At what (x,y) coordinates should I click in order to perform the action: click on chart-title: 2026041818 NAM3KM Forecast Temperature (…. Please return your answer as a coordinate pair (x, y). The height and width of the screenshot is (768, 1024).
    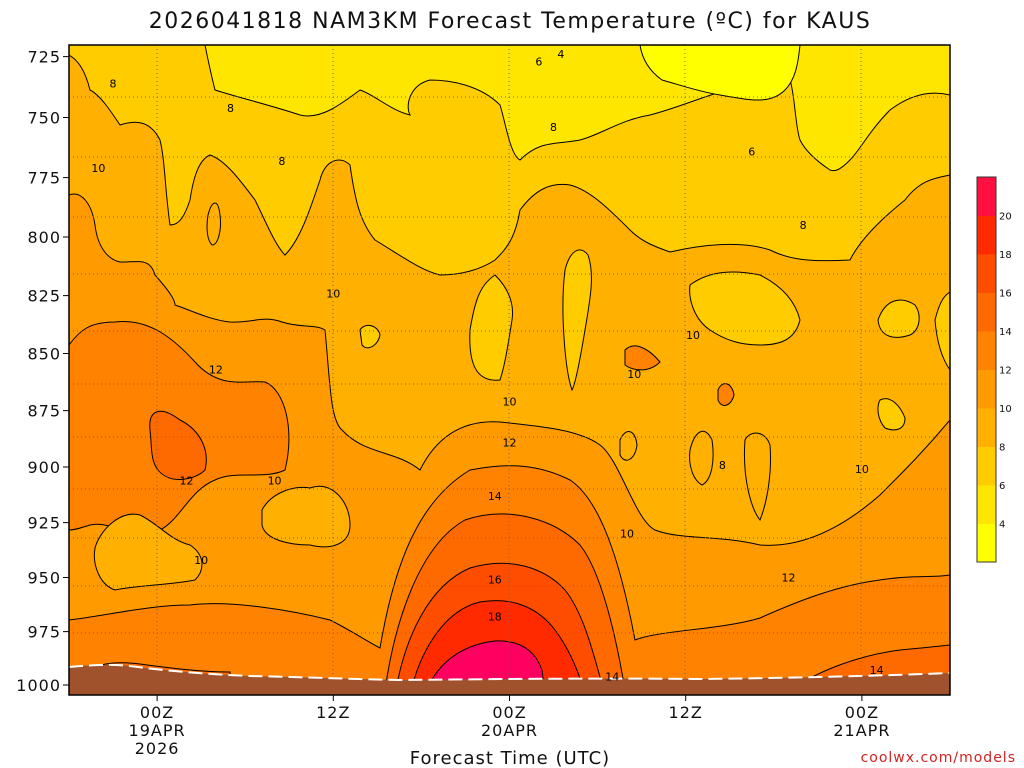
    Looking at the image, I should click on (510, 21).